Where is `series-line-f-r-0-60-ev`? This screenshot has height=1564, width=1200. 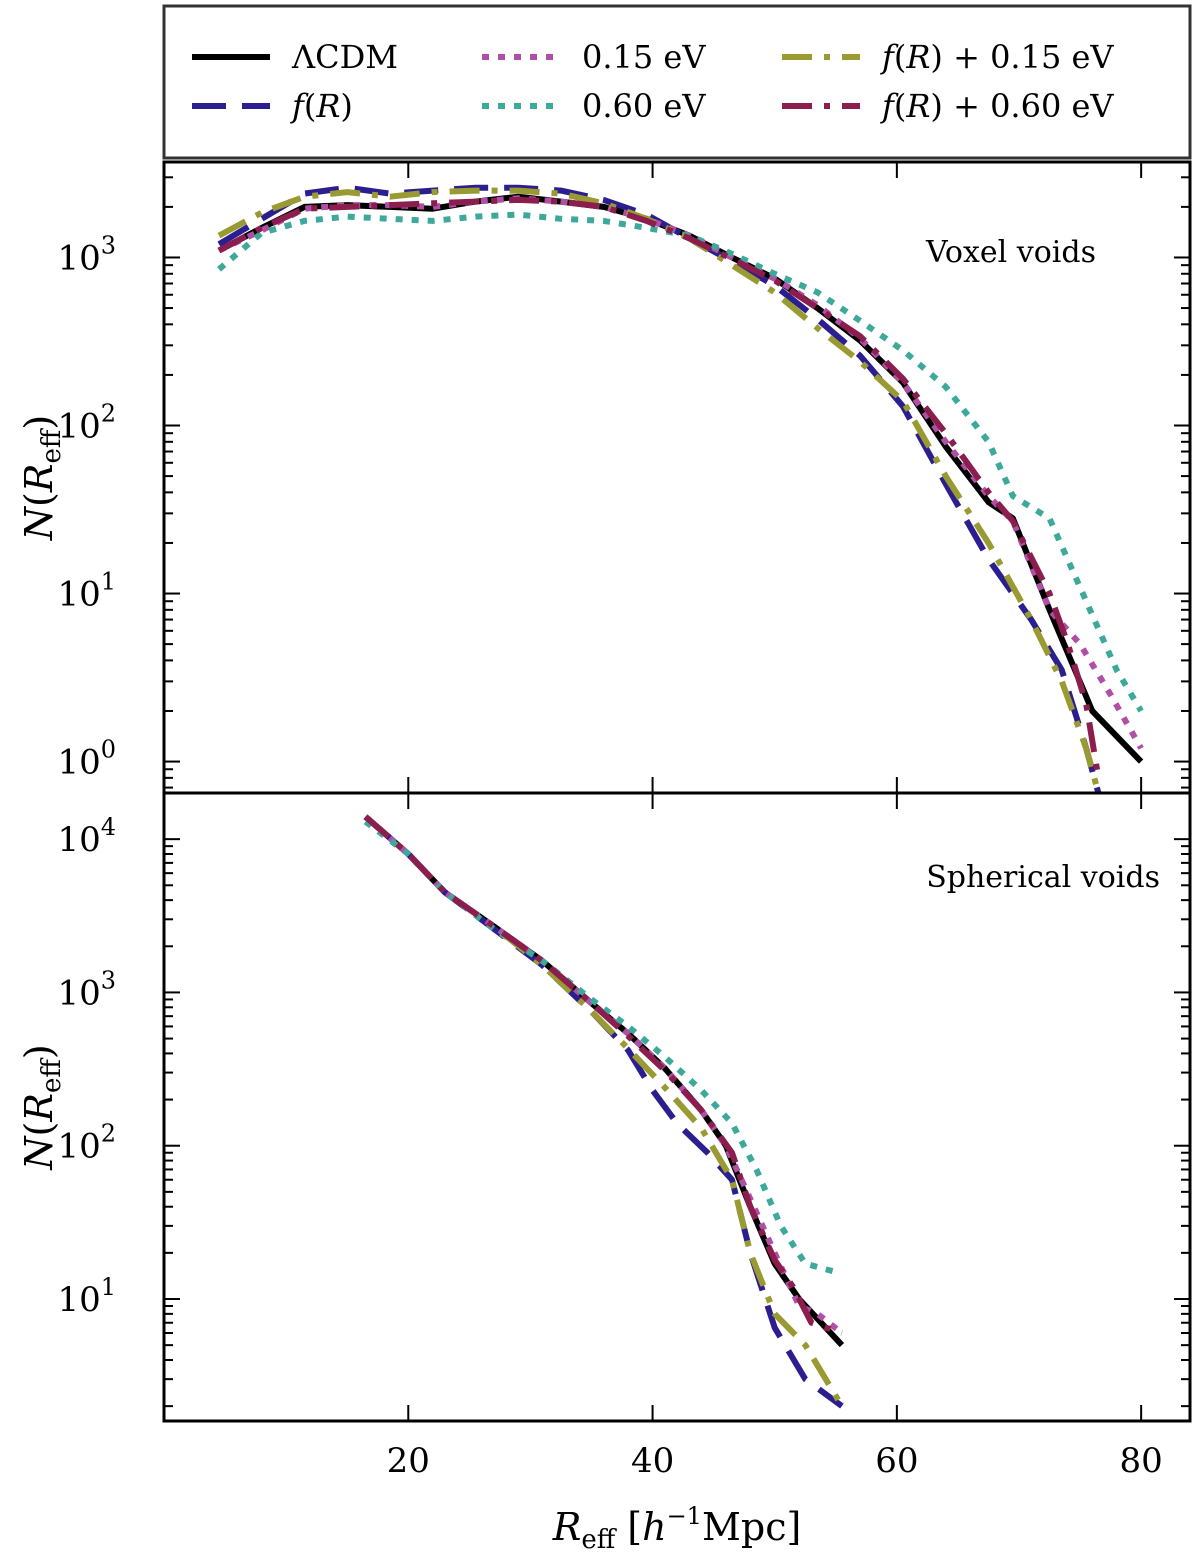
series-line-f-r-0-60-ev is located at coordinates (603, 1075).